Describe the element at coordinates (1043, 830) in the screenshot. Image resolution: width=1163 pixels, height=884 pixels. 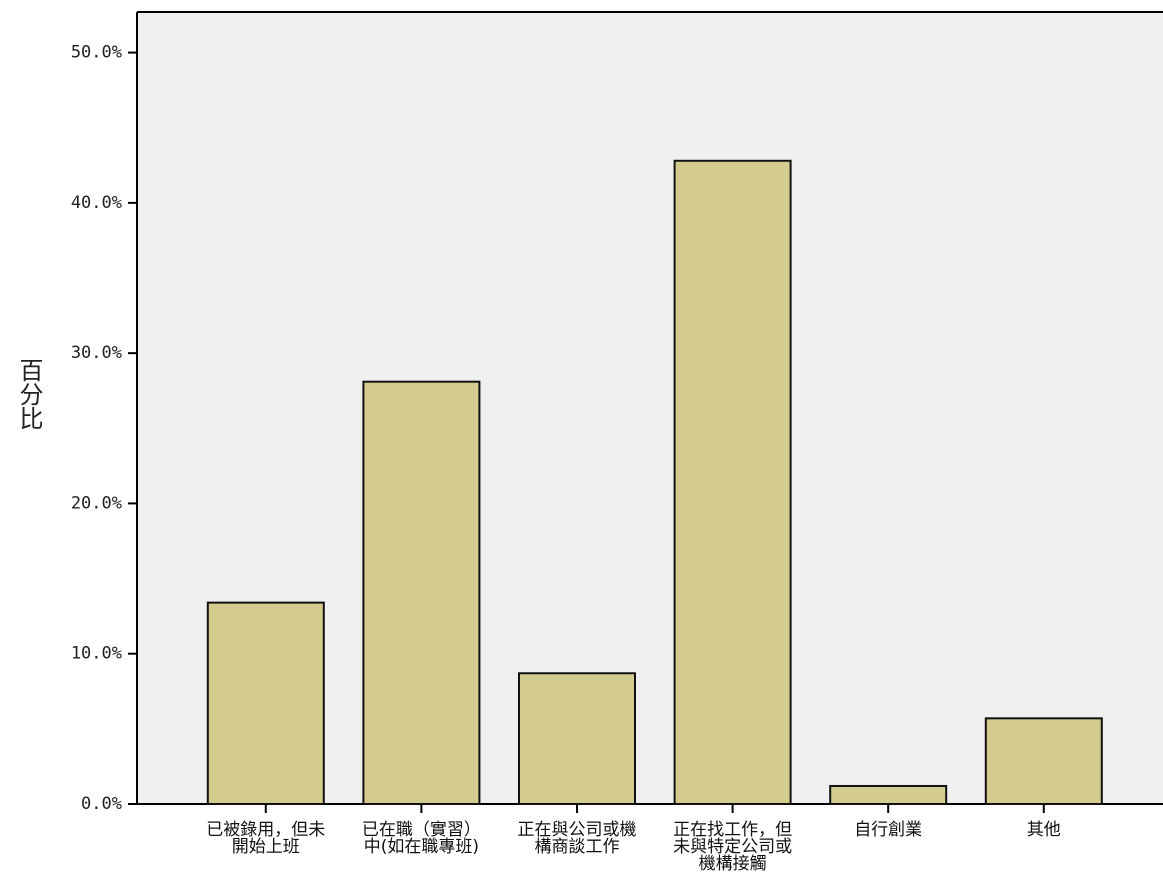
I see `x-tick-label: 其他` at that location.